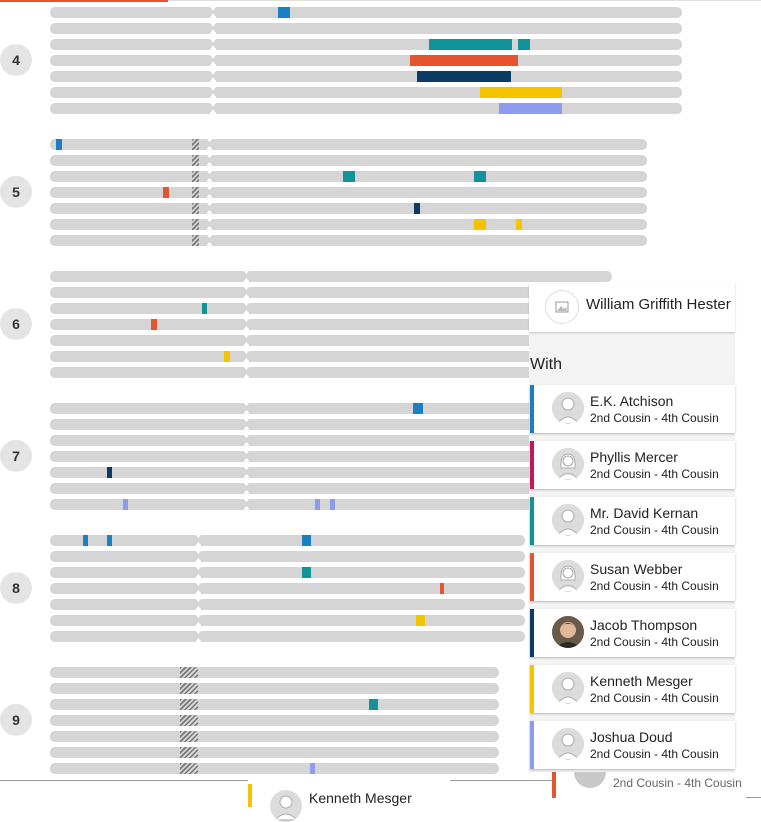 The width and height of the screenshot is (761, 822). Describe the element at coordinates (632, 745) in the screenshot. I see `match-card: Joshua Doud 2nd Cousin - 4th Cousin` at that location.